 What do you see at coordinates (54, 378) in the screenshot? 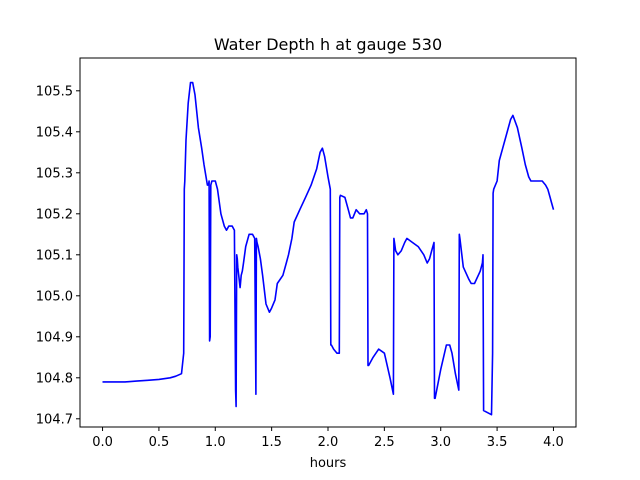
I see `y-tick-label: 104.8` at bounding box center [54, 378].